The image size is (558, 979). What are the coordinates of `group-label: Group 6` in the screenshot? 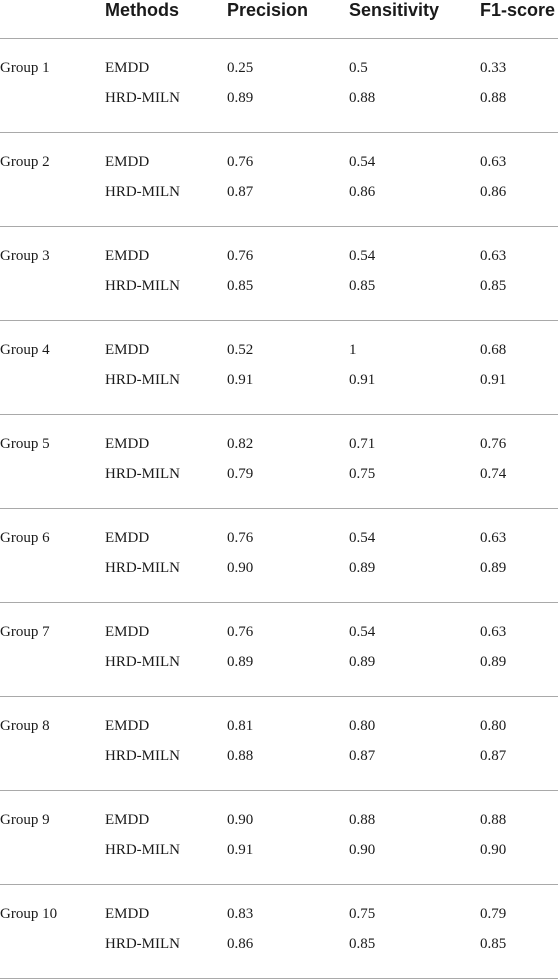 It's located at (25, 538).